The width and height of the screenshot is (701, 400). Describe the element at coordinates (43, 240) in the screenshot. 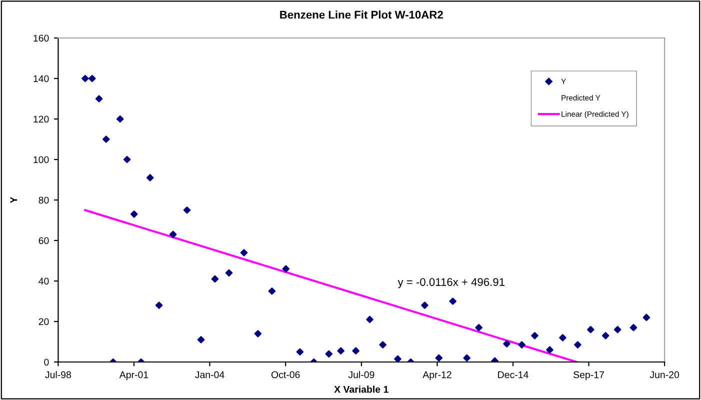

I see `y-tick-label: 60` at that location.